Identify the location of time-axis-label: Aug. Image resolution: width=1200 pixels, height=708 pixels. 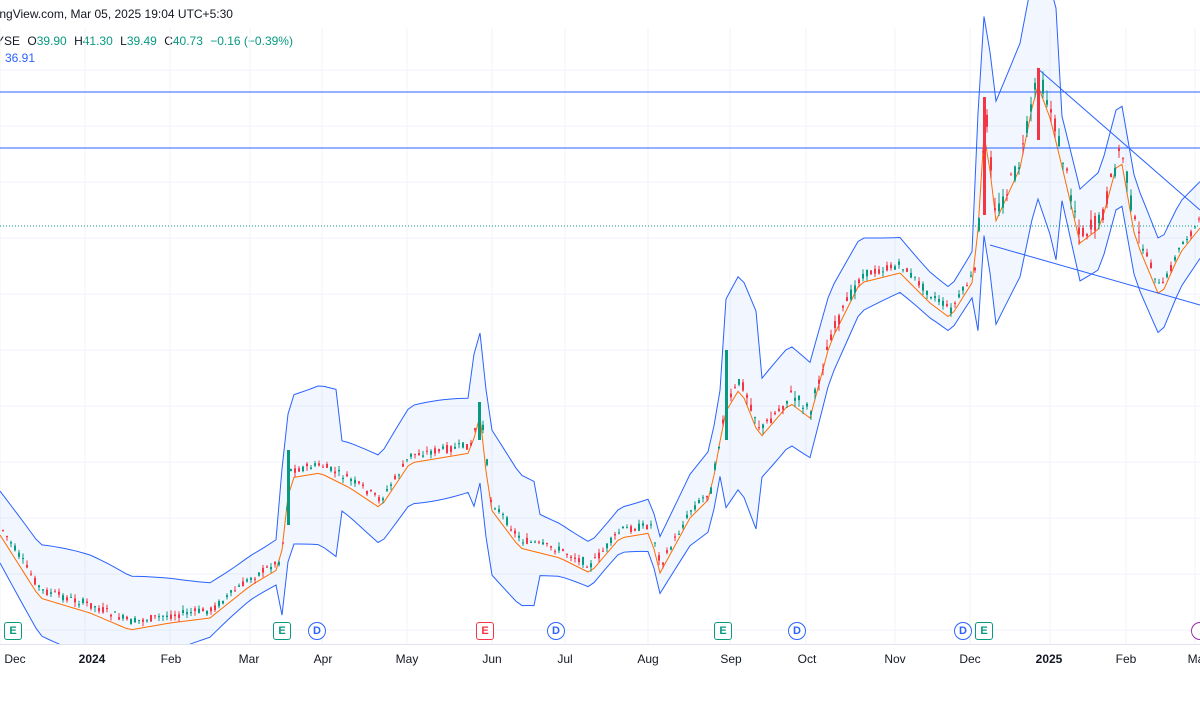
(648, 659).